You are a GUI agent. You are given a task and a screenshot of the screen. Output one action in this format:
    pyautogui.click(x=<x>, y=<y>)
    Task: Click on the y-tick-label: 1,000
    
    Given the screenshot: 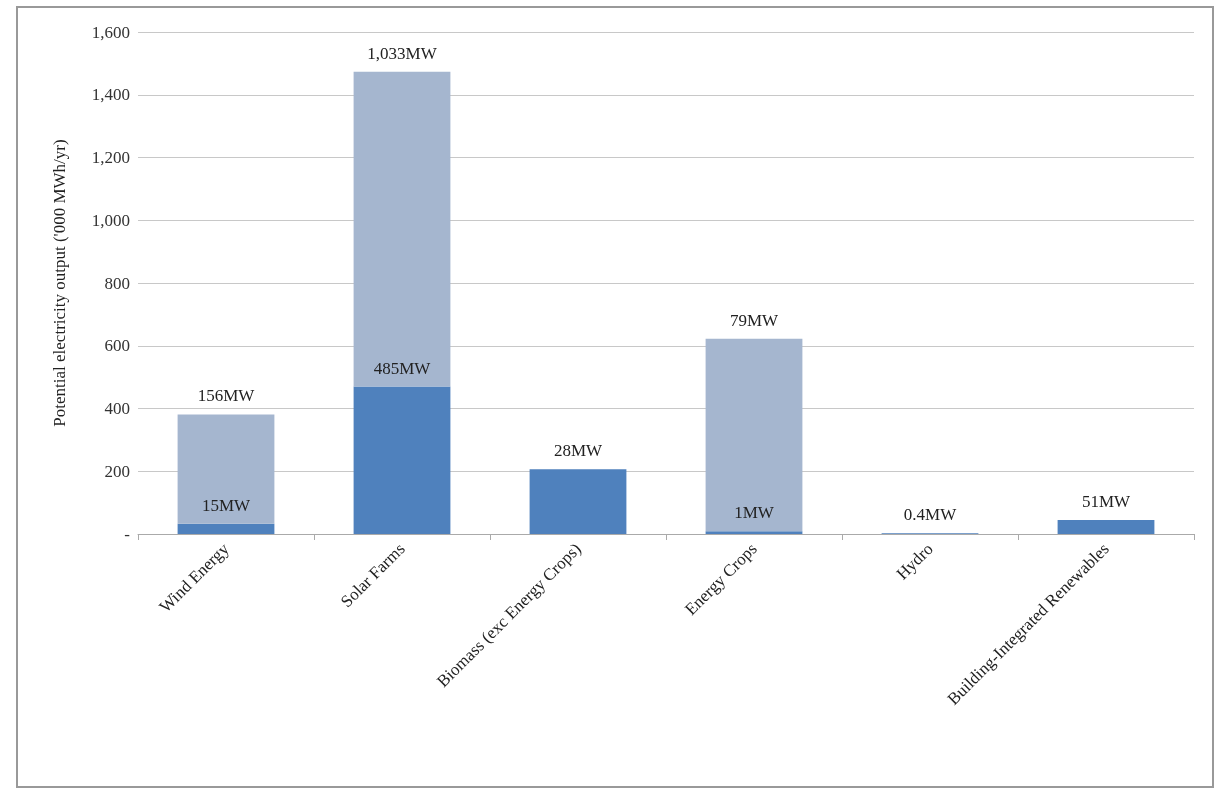 What is the action you would take?
    pyautogui.click(x=110, y=220)
    